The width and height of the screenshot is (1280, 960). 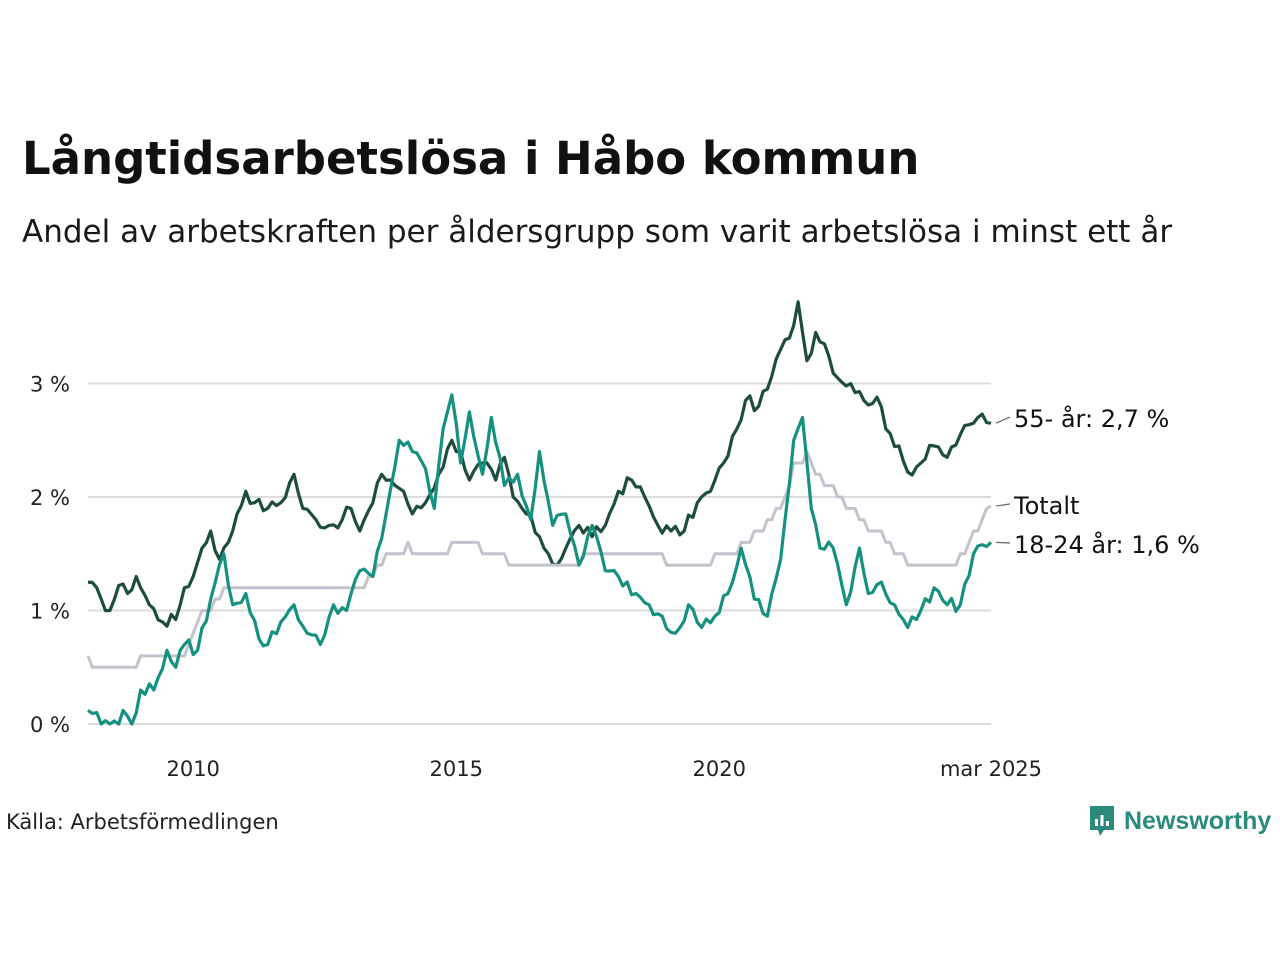 I want to click on y-tick-label: 1 %, so click(x=50, y=612).